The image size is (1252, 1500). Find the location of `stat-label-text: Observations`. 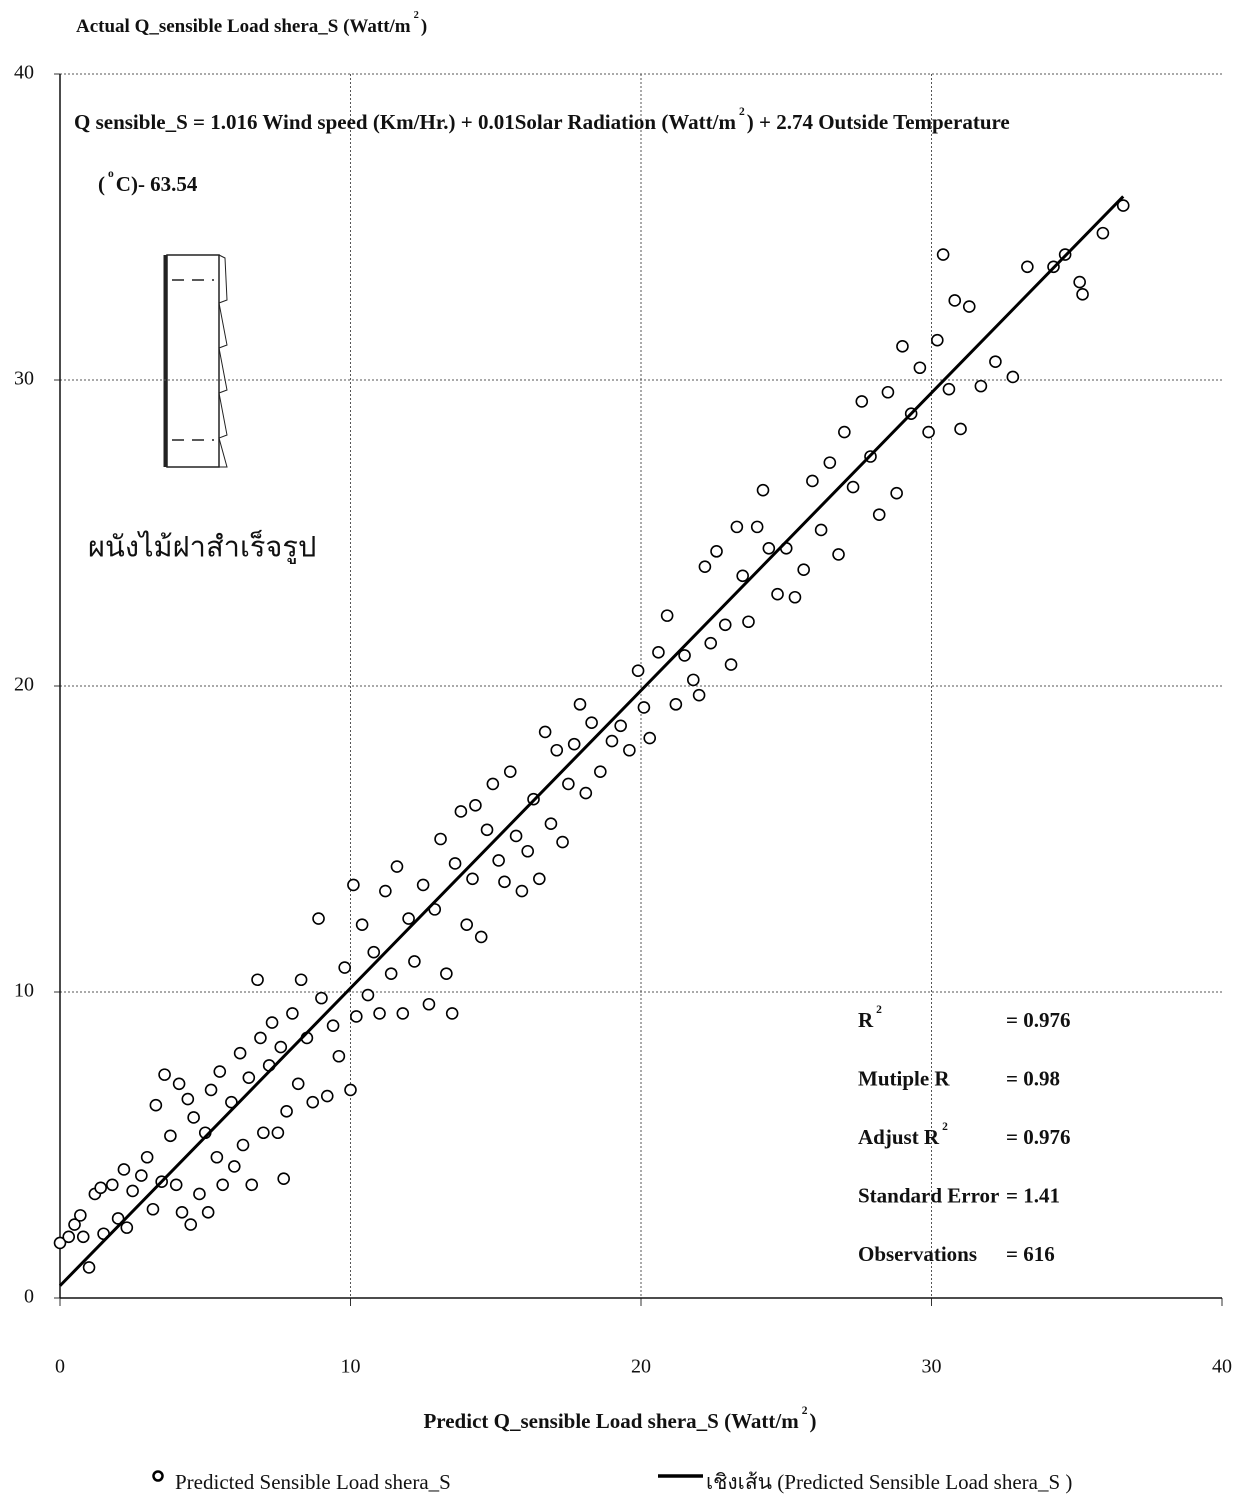

stat-label-text: Observations is located at coordinates (917, 1254).